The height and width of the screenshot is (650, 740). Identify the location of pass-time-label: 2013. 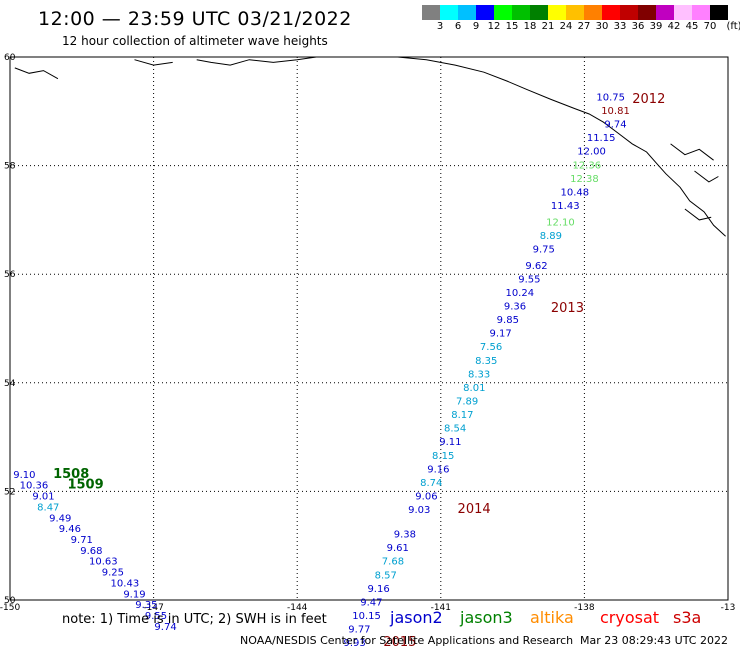
(567, 308).